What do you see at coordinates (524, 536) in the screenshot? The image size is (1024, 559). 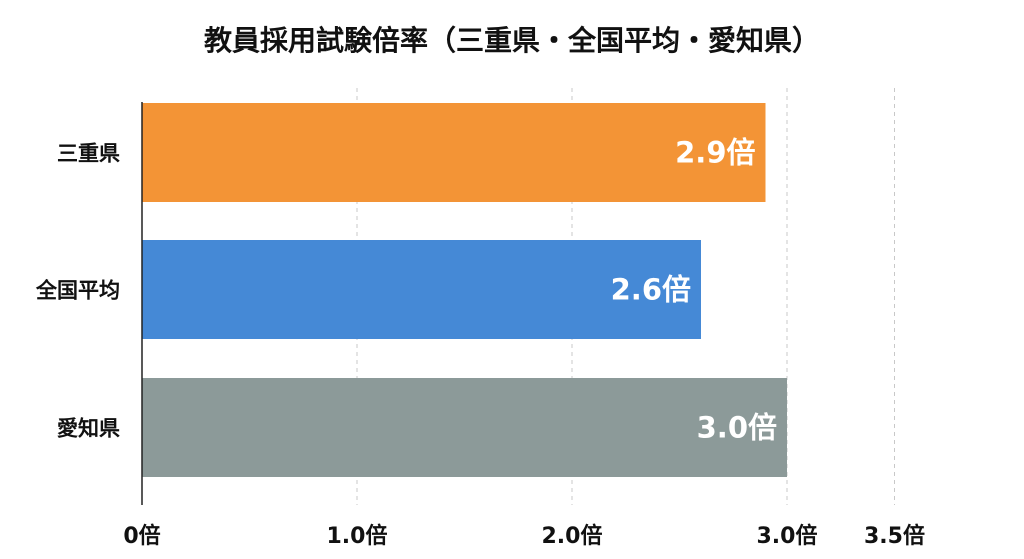 I see `x-tick-labels: 0倍 1.0倍 2.0倍 3.0倍 3.5倍` at bounding box center [524, 536].